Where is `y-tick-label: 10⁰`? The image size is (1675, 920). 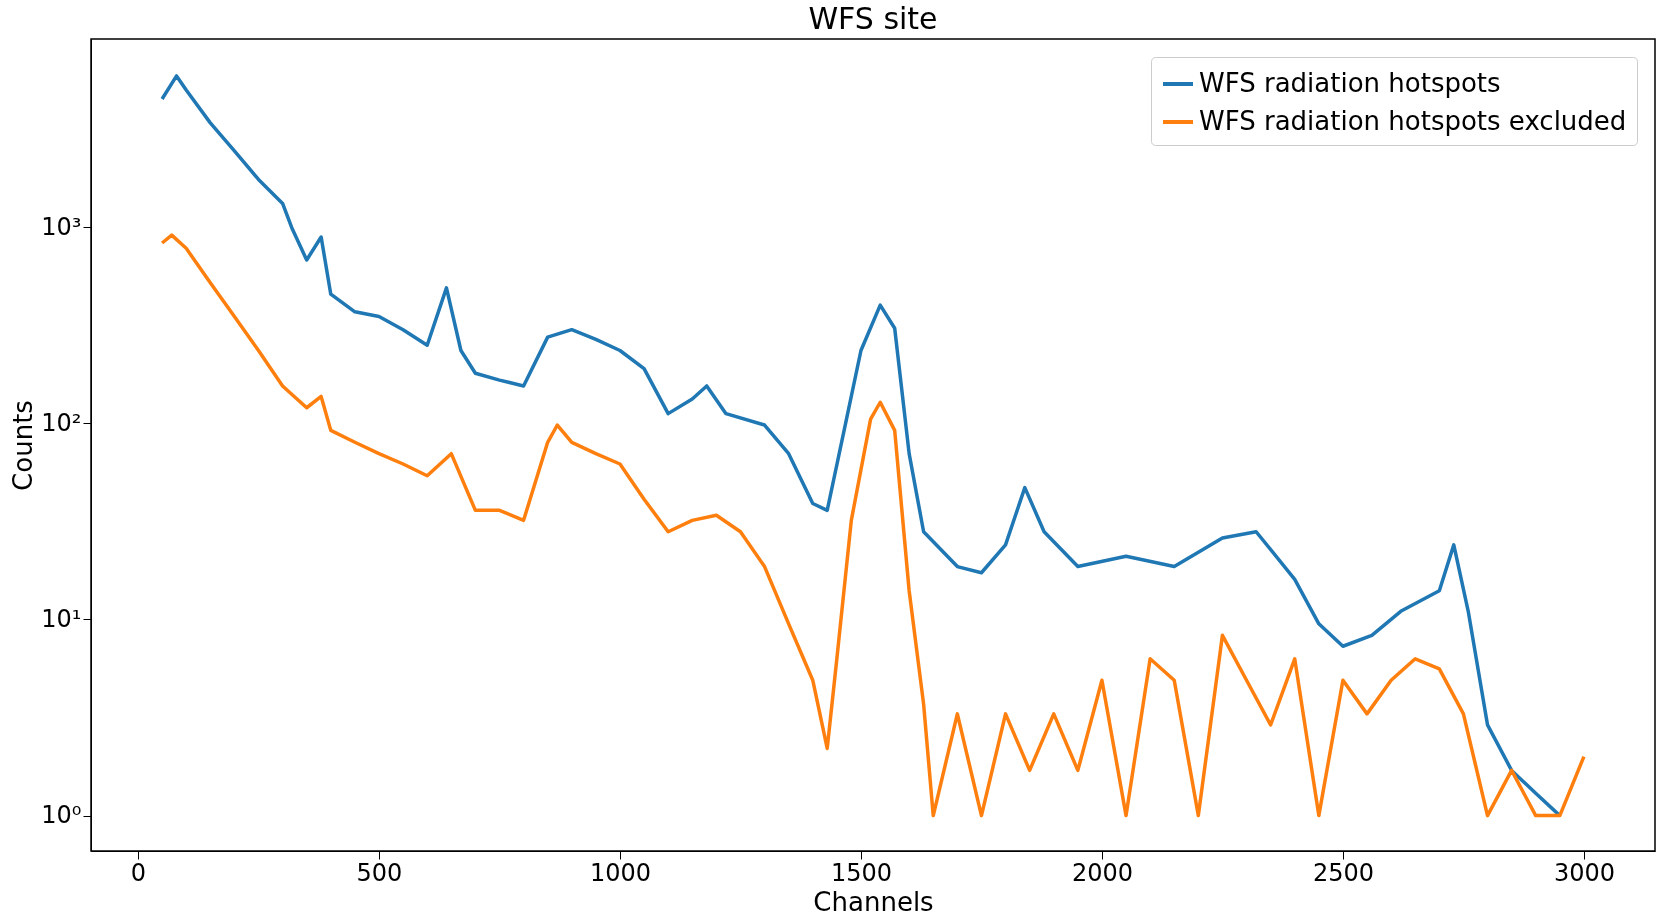 y-tick-label: 10⁰ is located at coordinates (61, 815).